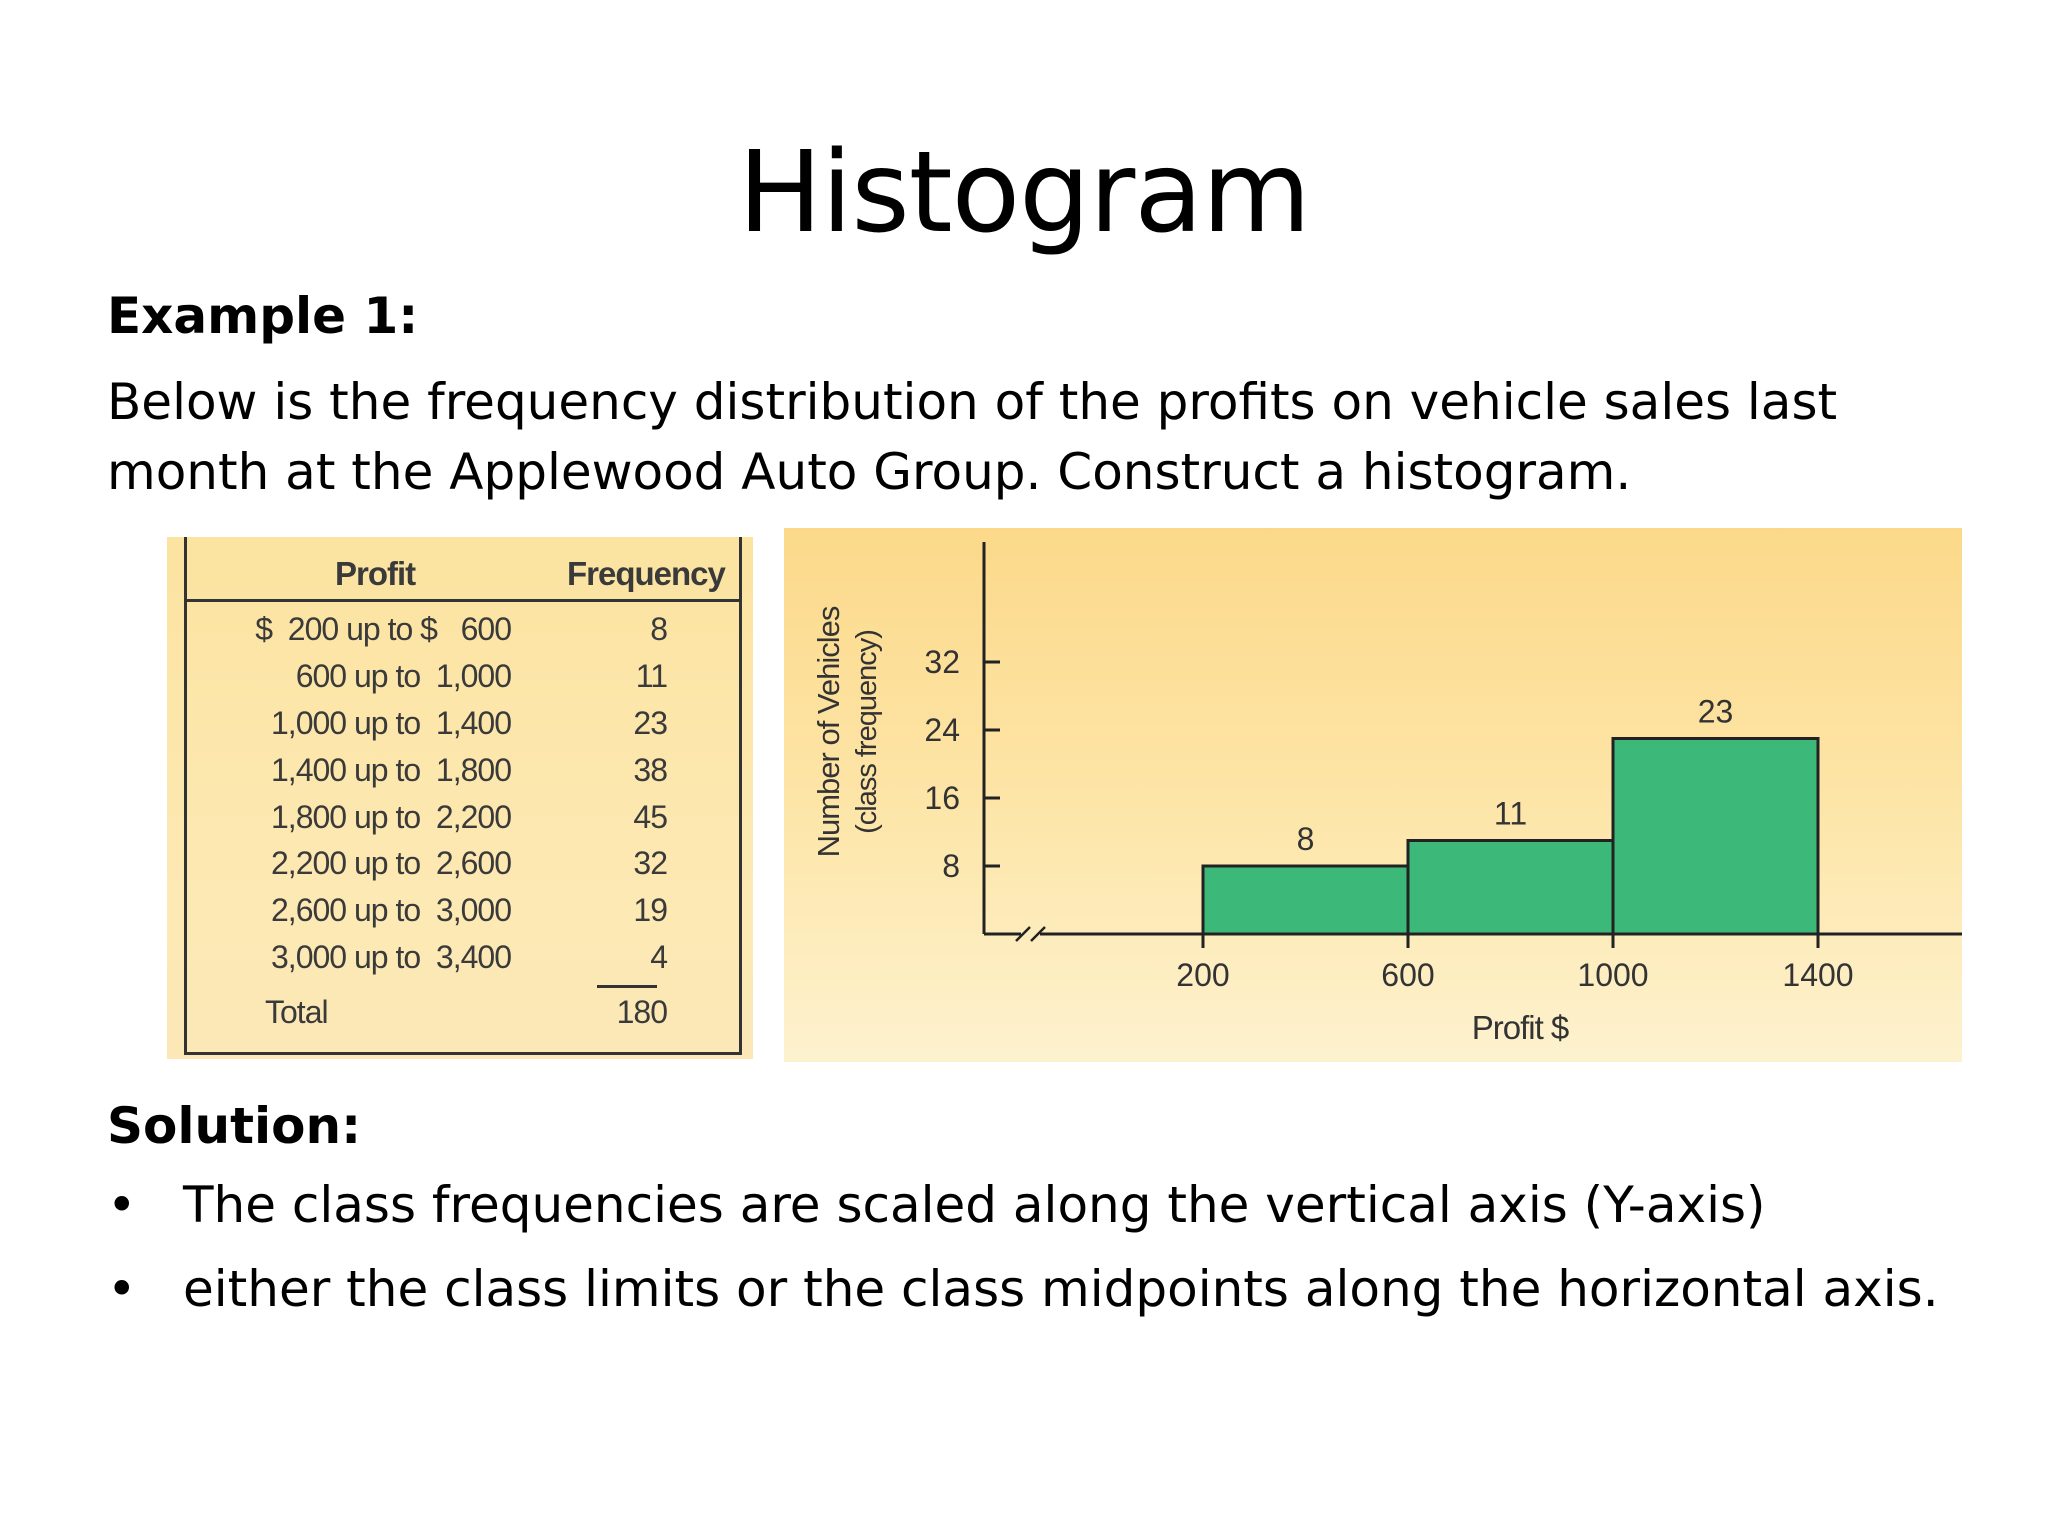 The height and width of the screenshot is (1536, 2048). I want to click on x-tick-label: 1000, so click(1612, 975).